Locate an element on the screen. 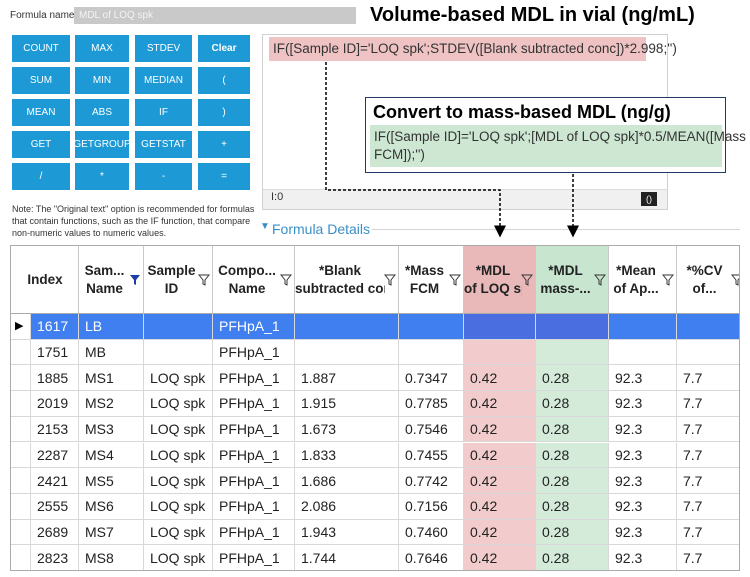  calc-button: MAX is located at coordinates (102, 48).